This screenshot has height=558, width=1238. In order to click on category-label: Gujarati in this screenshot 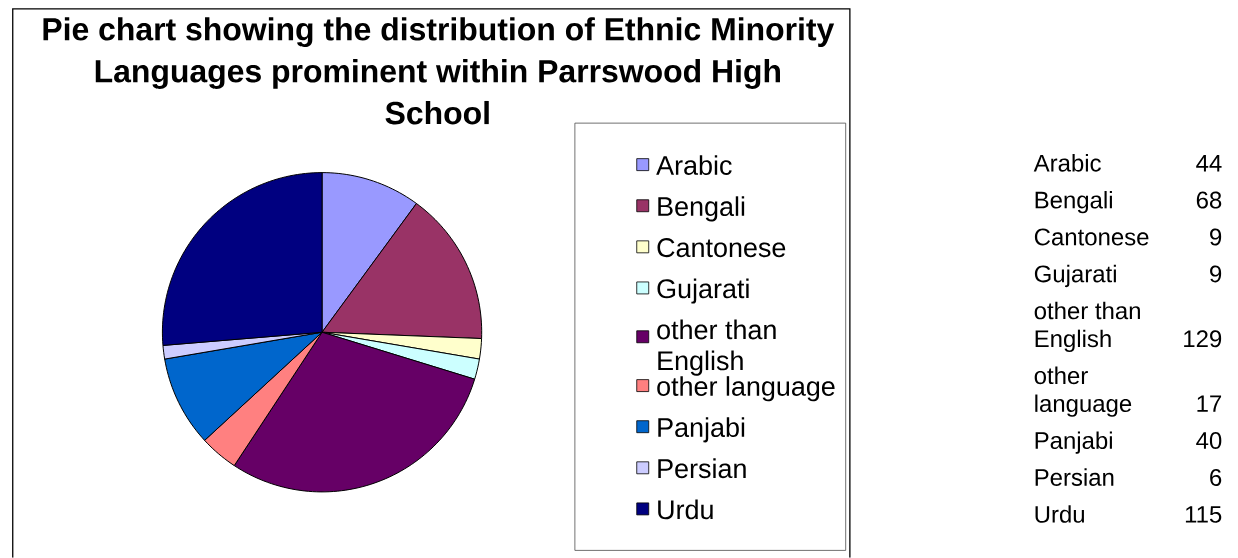, I will do `click(1075, 276)`.